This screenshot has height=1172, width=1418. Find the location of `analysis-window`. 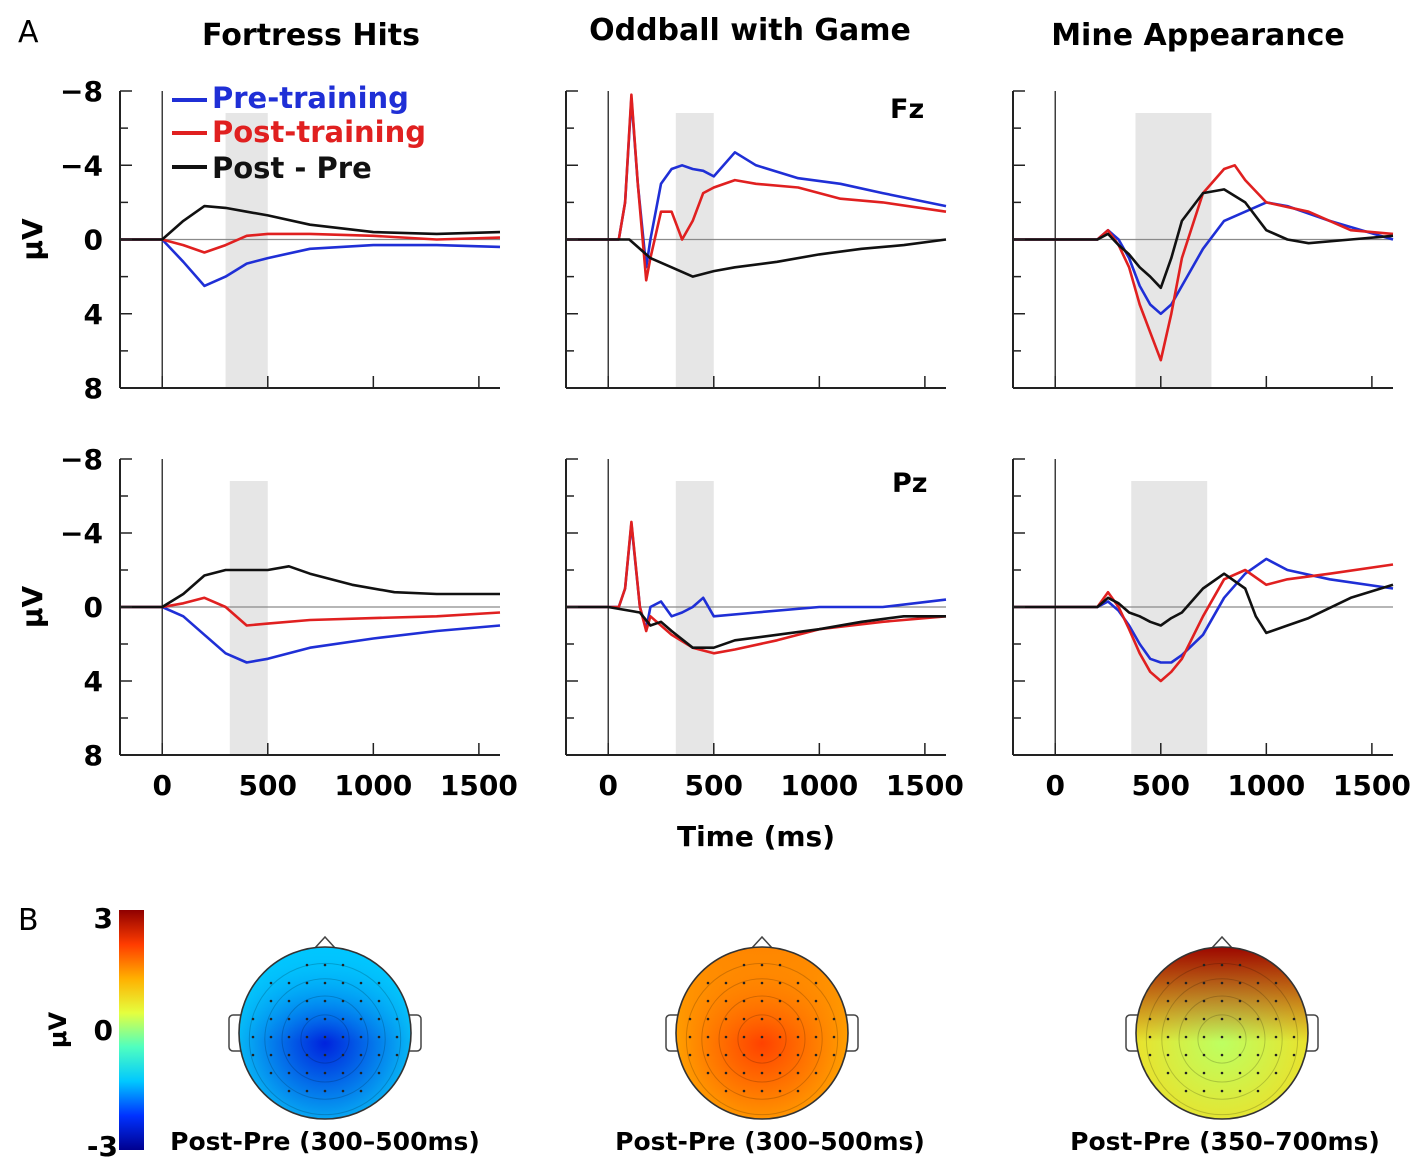

analysis-window is located at coordinates (246, 250).